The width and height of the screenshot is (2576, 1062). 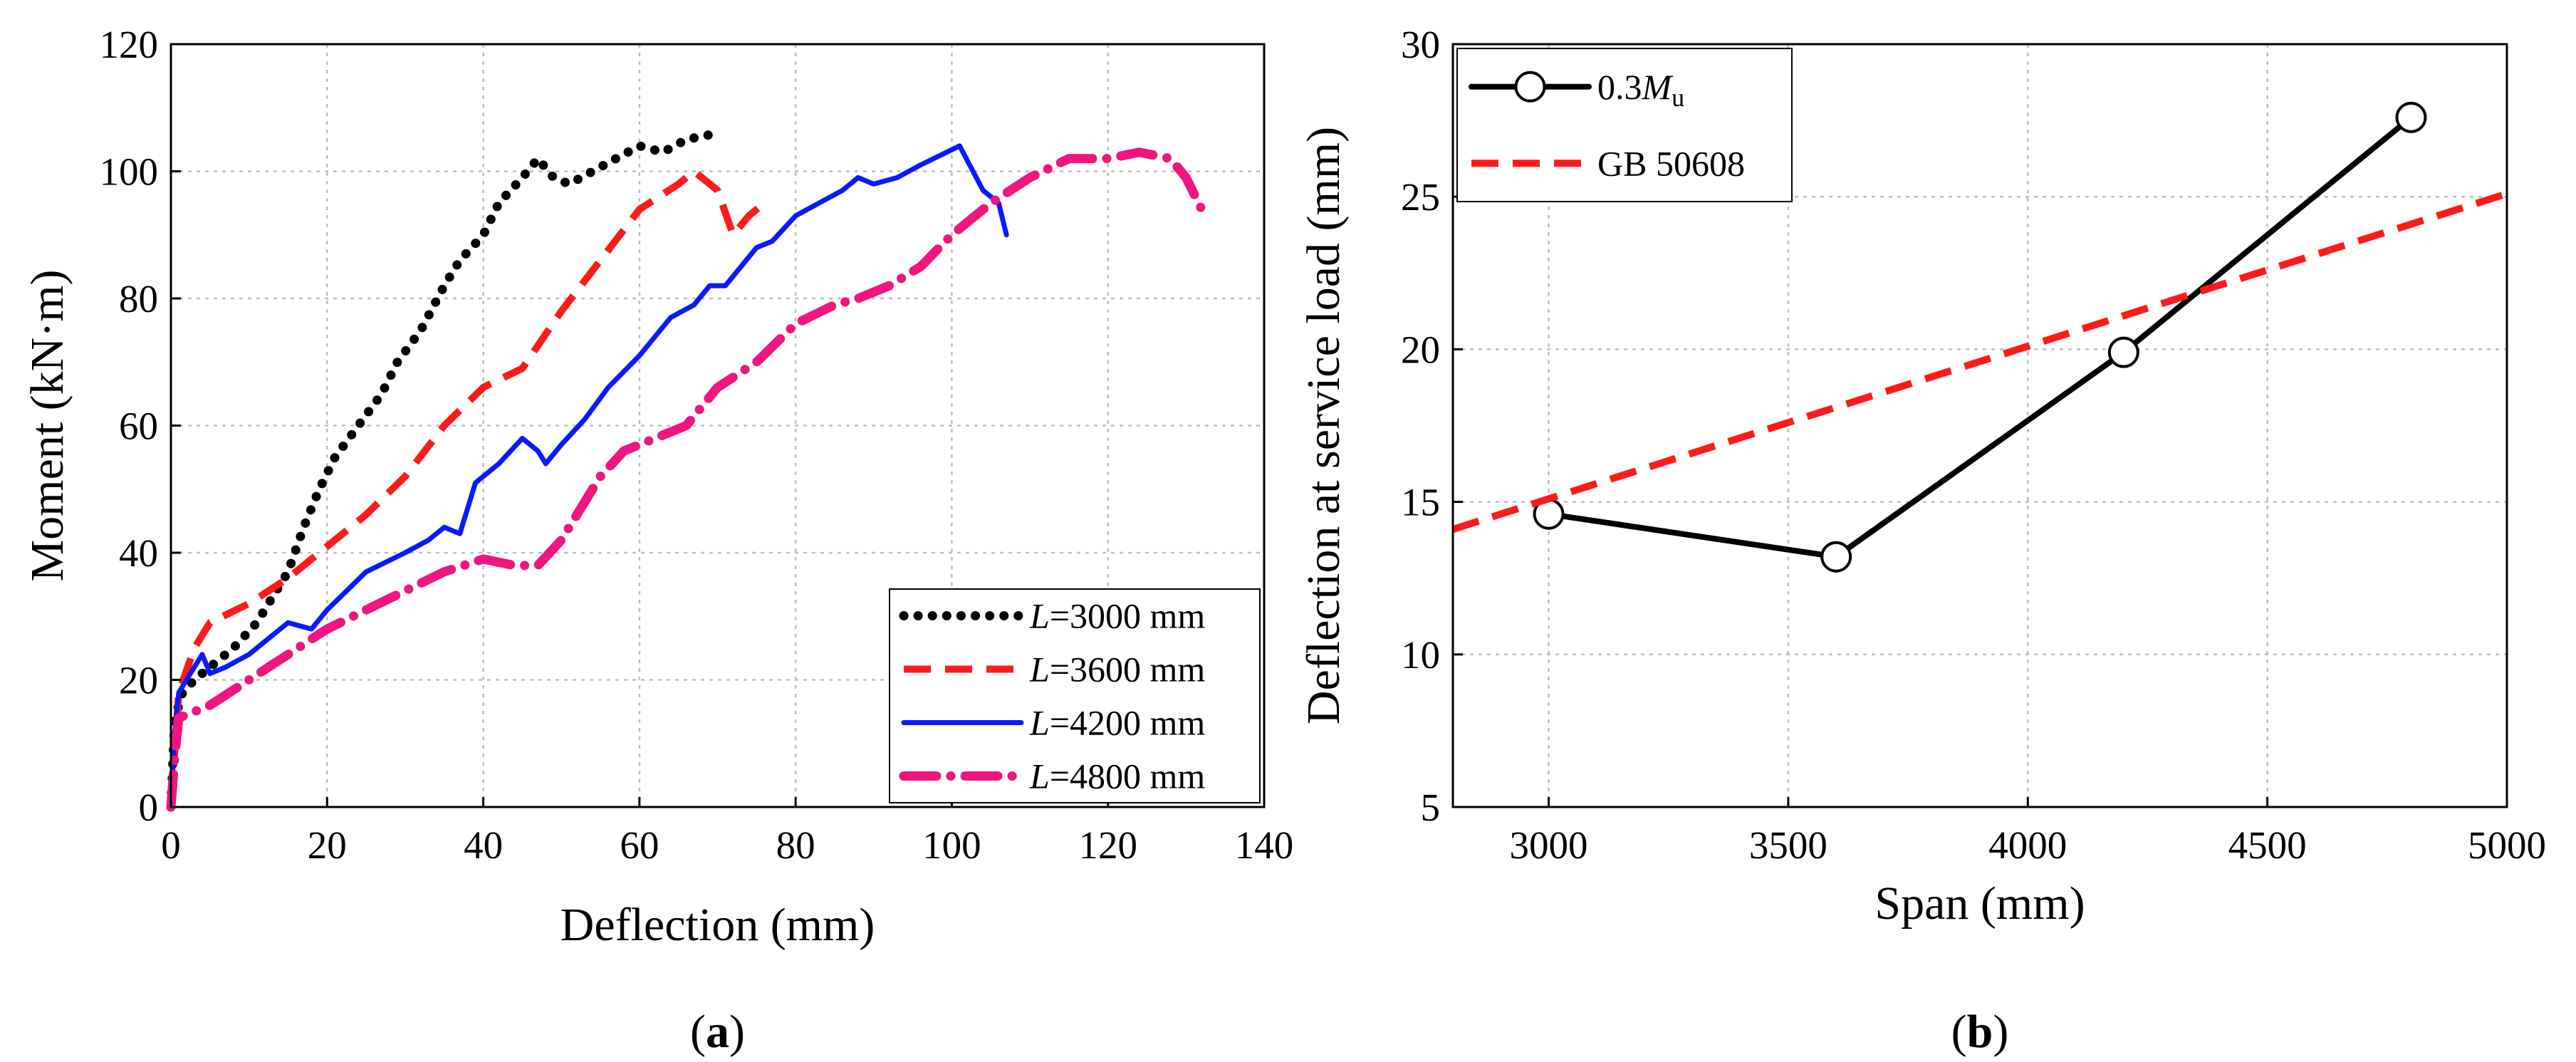 I want to click on chart-a-legend: L=3000 mm L=3600 mm L=4200 mm L=4800 mm, so click(x=1075, y=696).